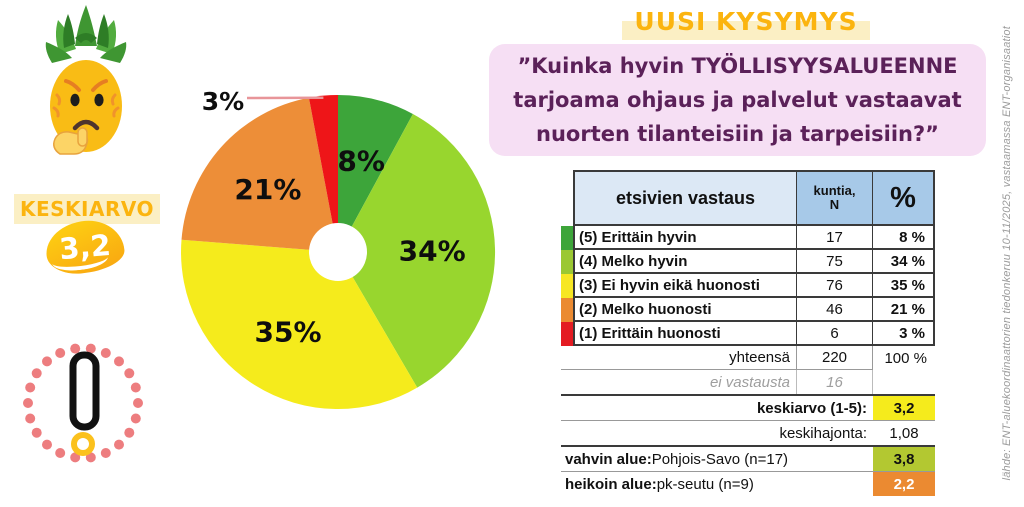 The image size is (1024, 507). Describe the element at coordinates (904, 310) in the screenshot. I see `answer-percent: 21 %` at that location.